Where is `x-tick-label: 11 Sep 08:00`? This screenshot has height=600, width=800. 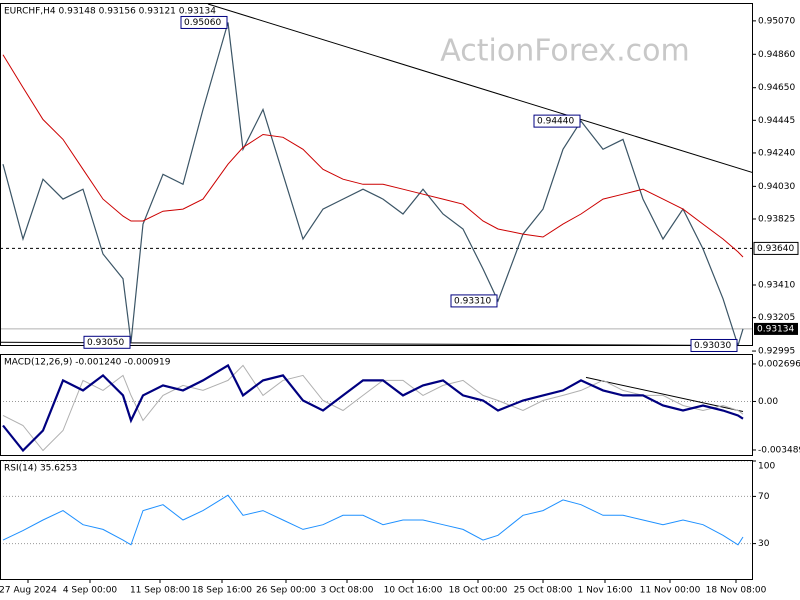 x-tick-label: 11 Sep 08:00 is located at coordinates (160, 591).